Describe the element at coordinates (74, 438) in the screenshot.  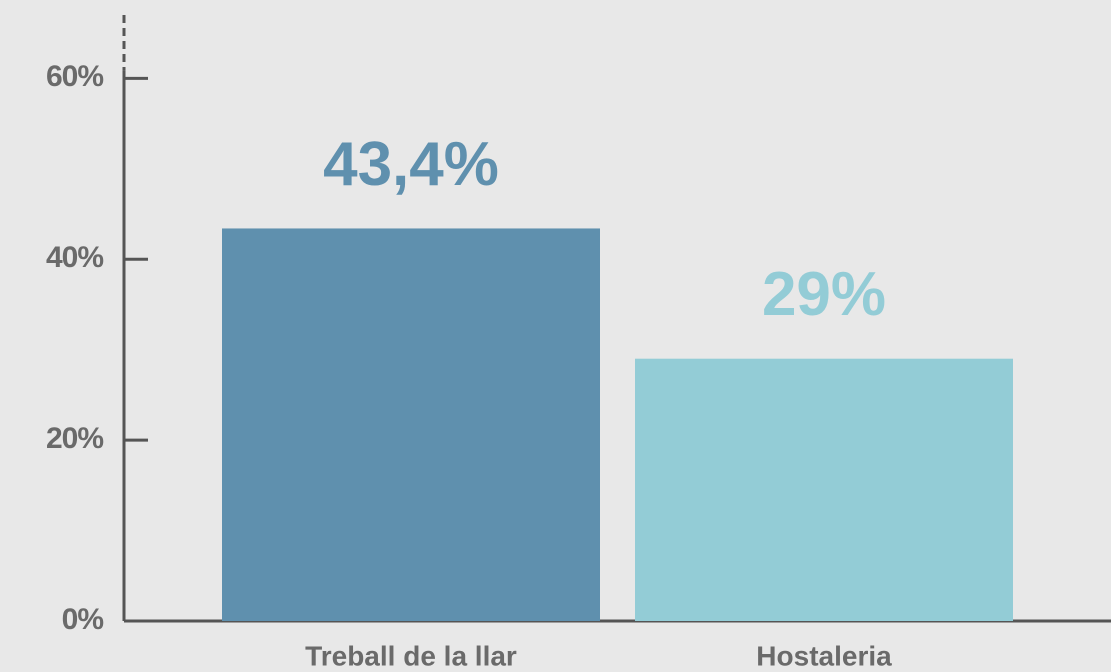
I see `y-tick-label: 20%` at that location.